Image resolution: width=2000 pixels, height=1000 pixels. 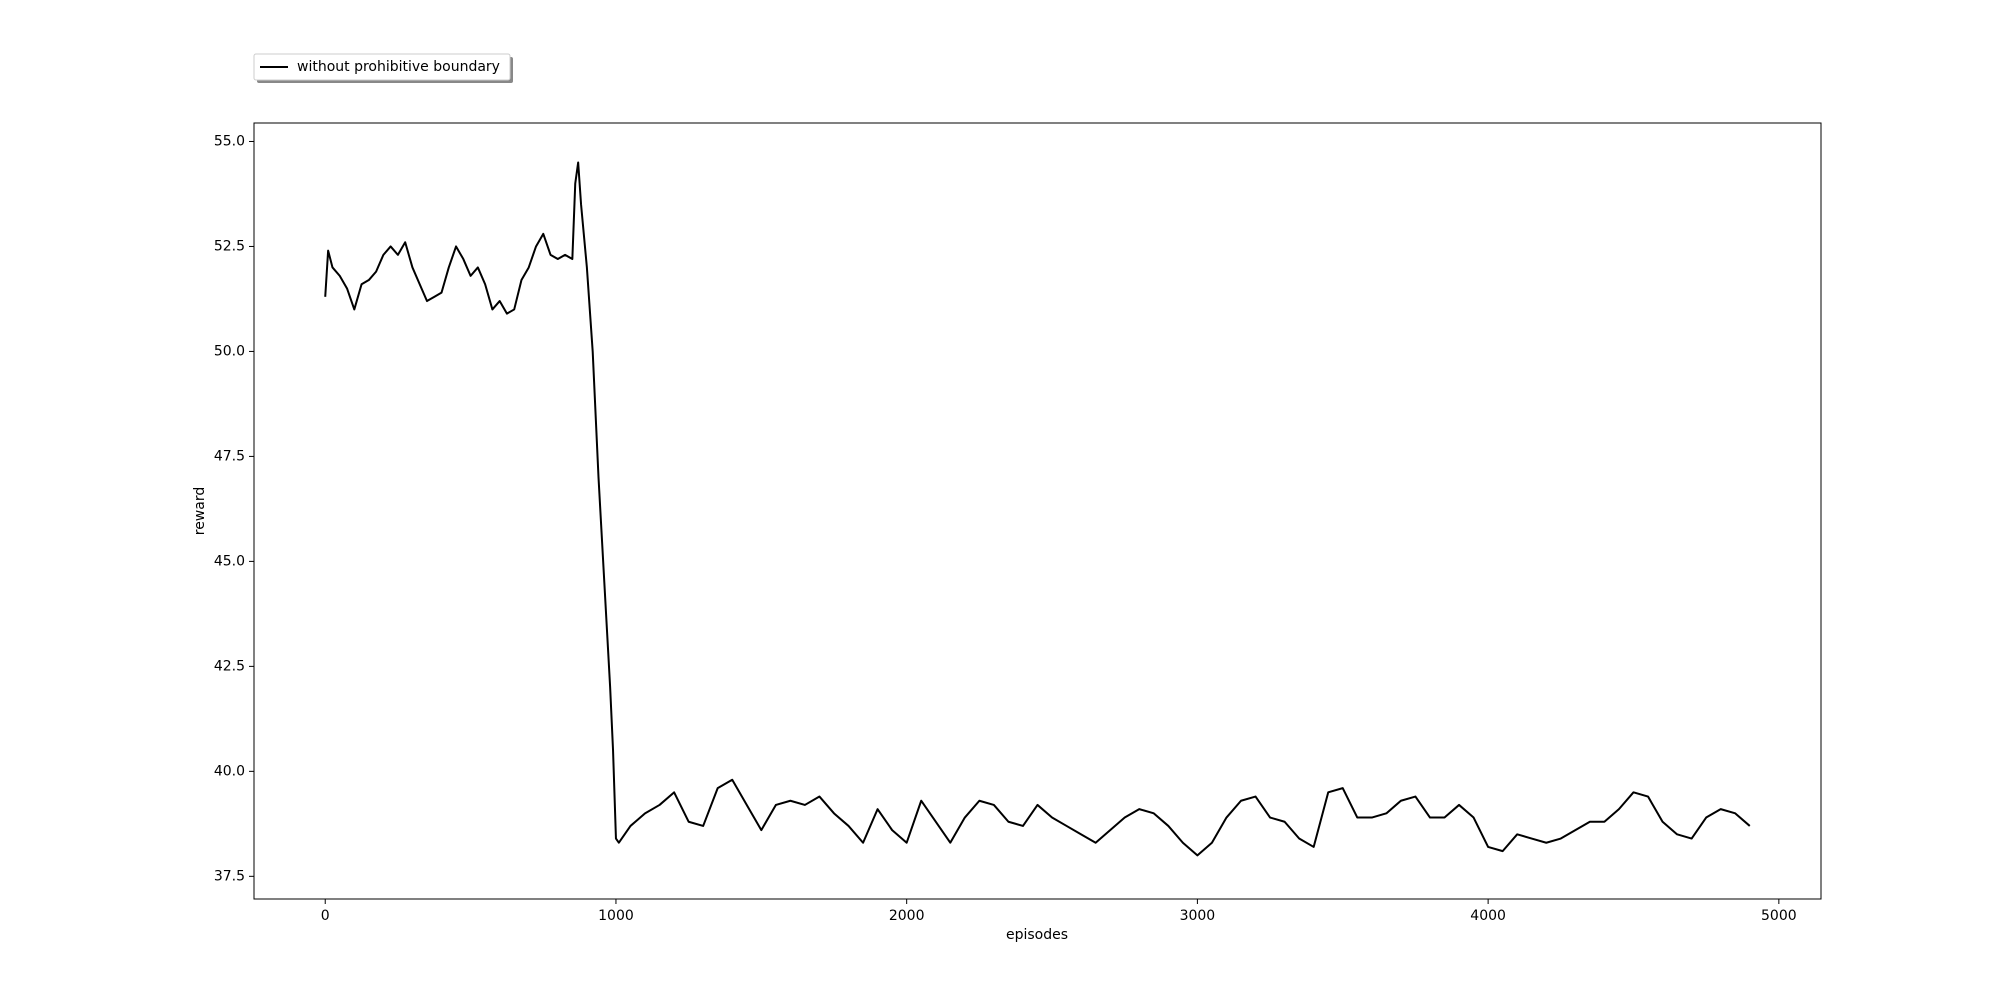 I want to click on x-tick-label: 4000, so click(x=1488, y=916).